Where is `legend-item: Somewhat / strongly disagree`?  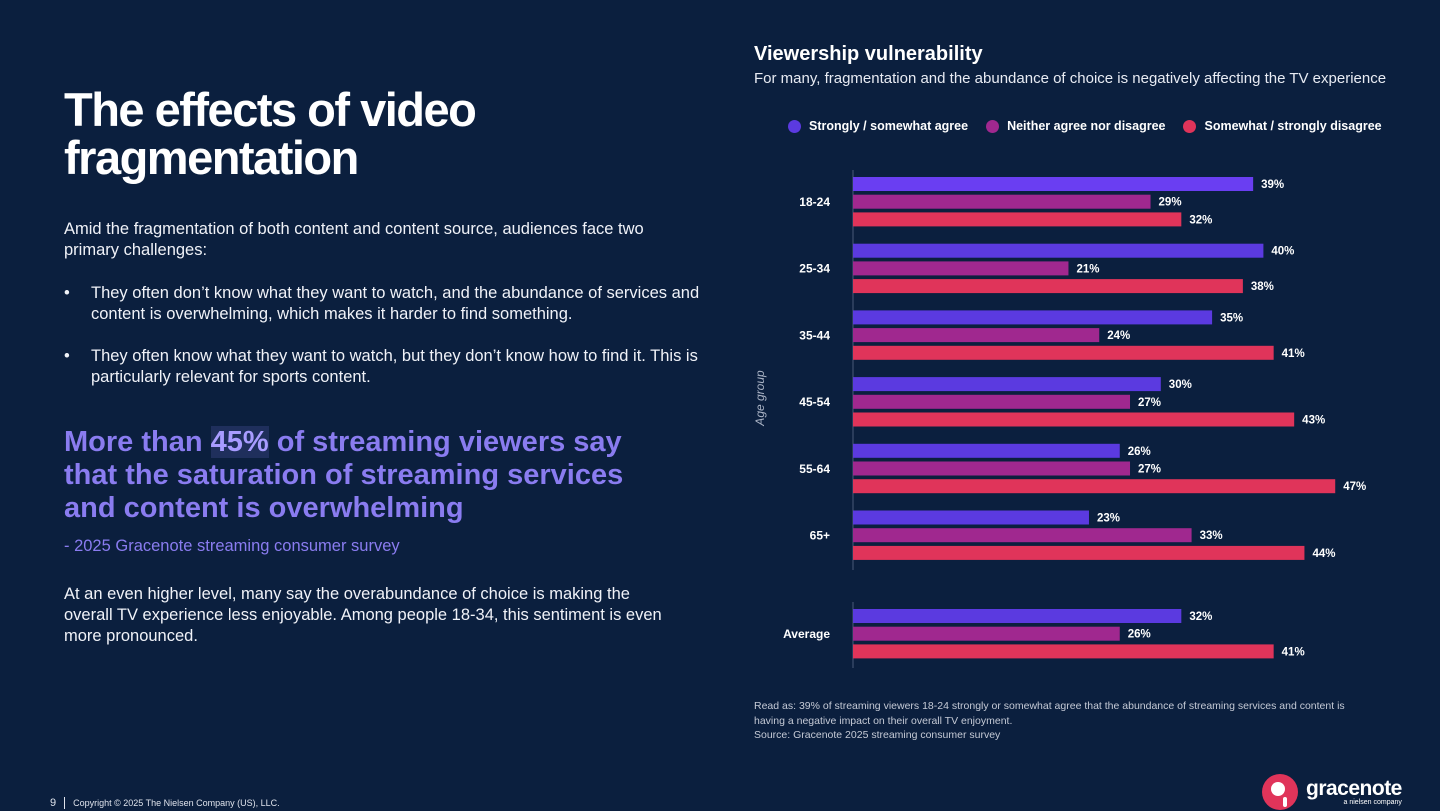 legend-item: Somewhat / strongly disagree is located at coordinates (1282, 126).